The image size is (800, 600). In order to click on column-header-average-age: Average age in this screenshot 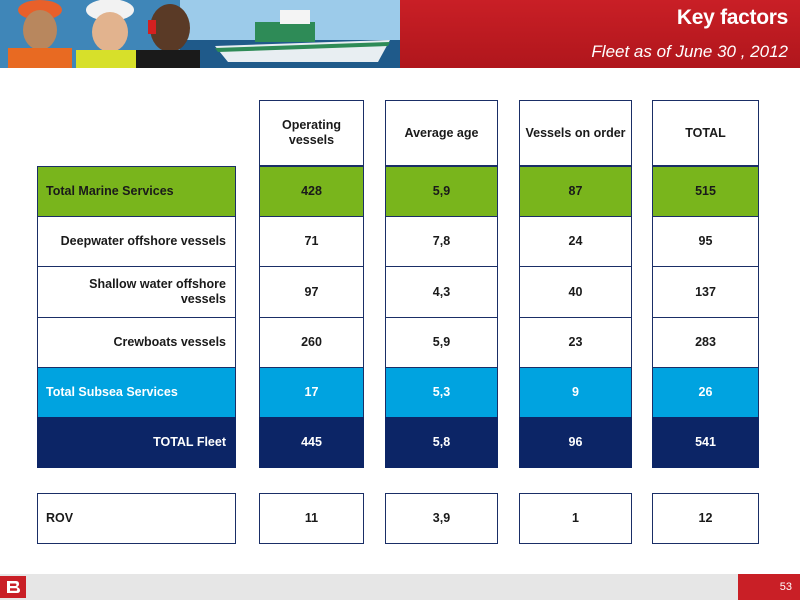, I will do `click(441, 133)`.